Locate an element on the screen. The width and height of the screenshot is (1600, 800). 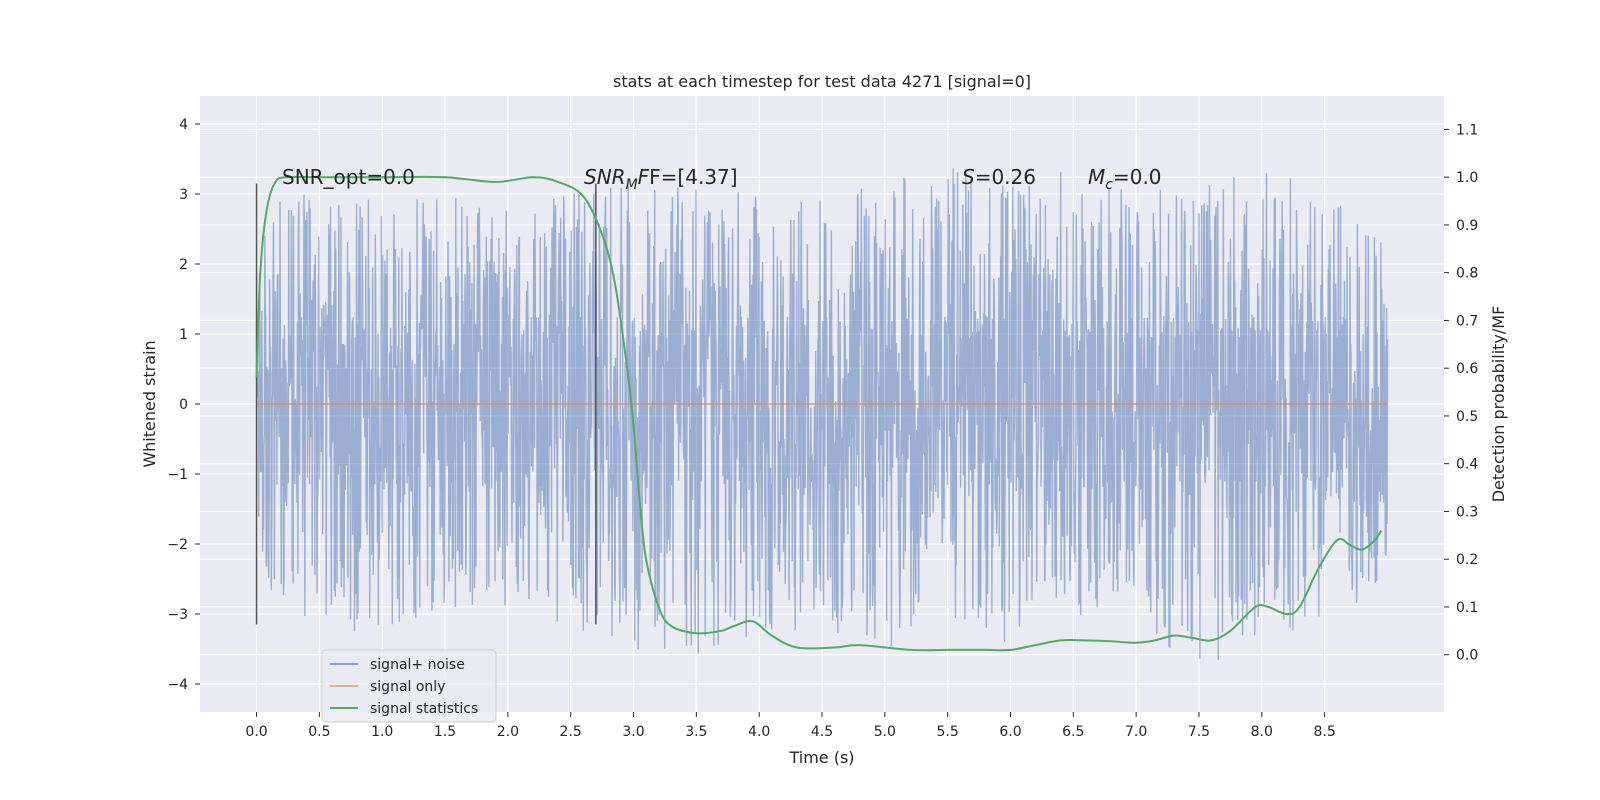
y-axis-ticks: −4 −3 −2 −1 0 1 2 3 4 is located at coordinates (183, 405).